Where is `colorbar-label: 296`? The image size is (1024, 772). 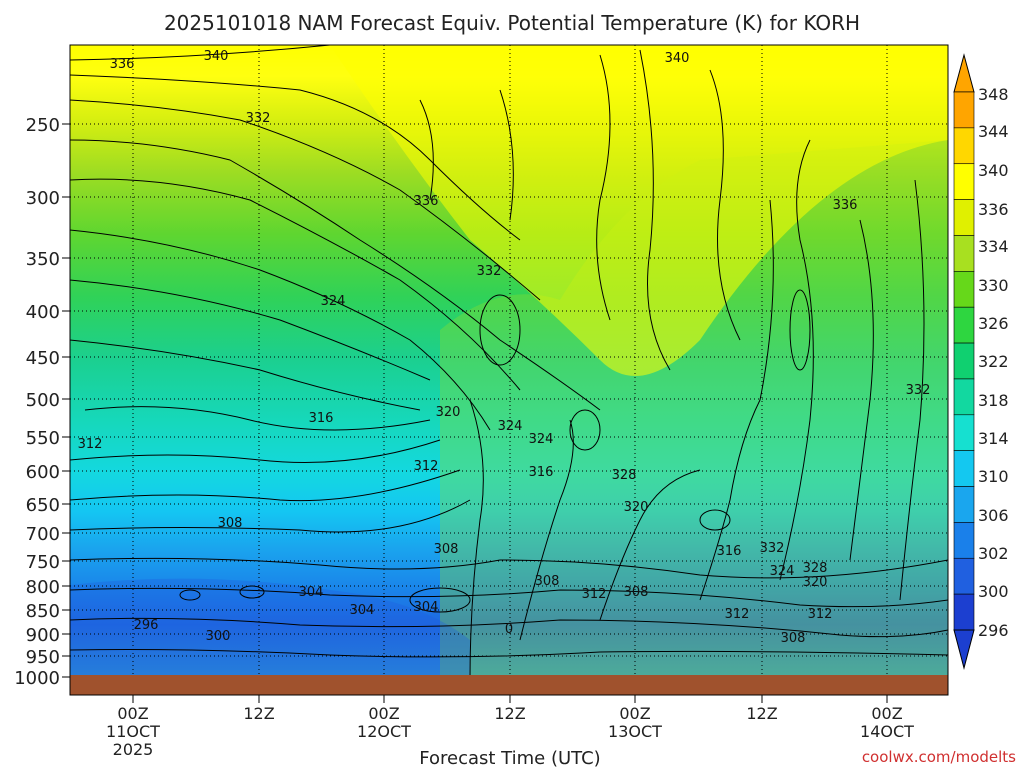 colorbar-label: 296 is located at coordinates (993, 630).